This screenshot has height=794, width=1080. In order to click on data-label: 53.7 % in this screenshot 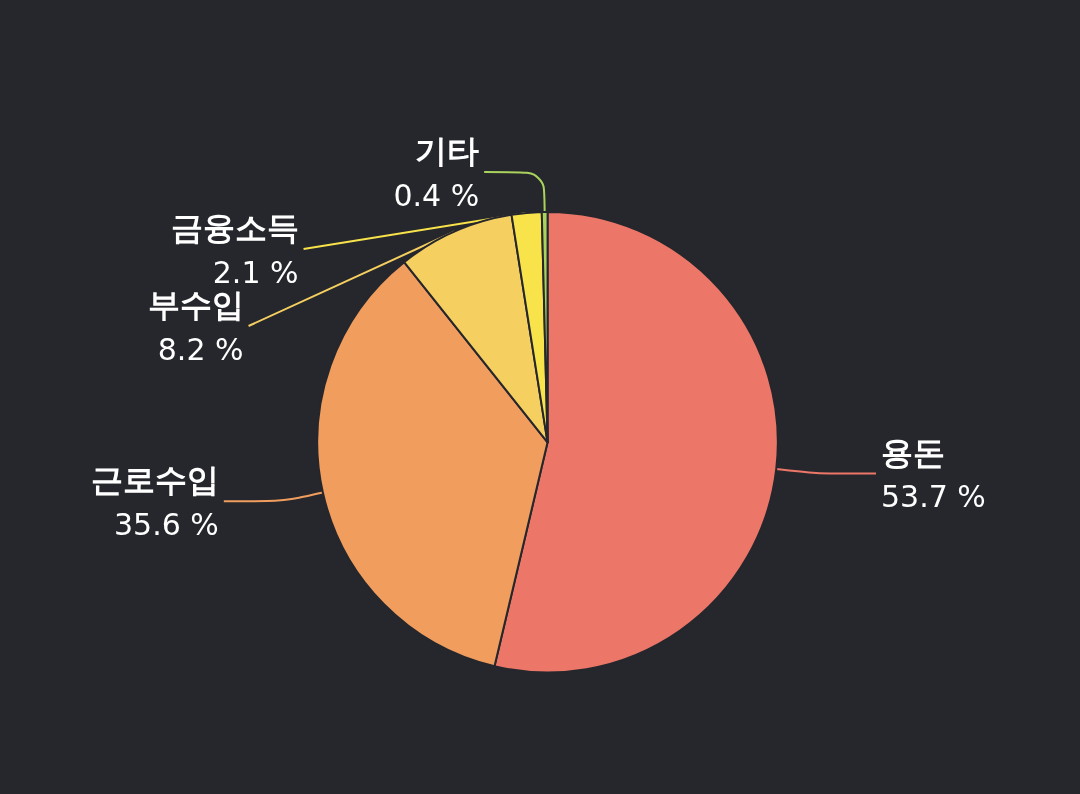, I will do `click(933, 497)`.